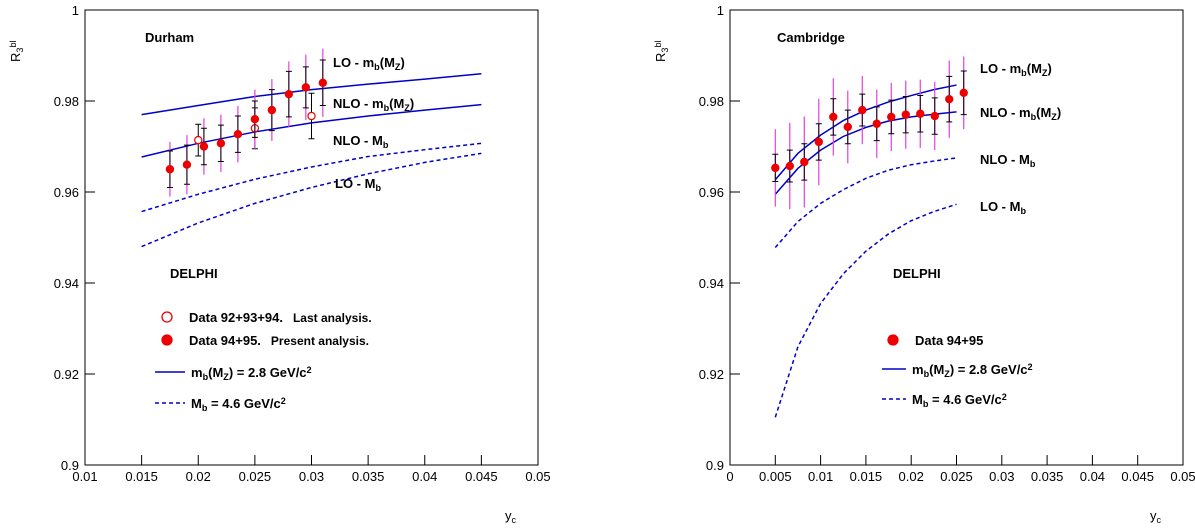  Describe the element at coordinates (956, 476) in the screenshot. I see `x-tick-label: 0.025` at that location.